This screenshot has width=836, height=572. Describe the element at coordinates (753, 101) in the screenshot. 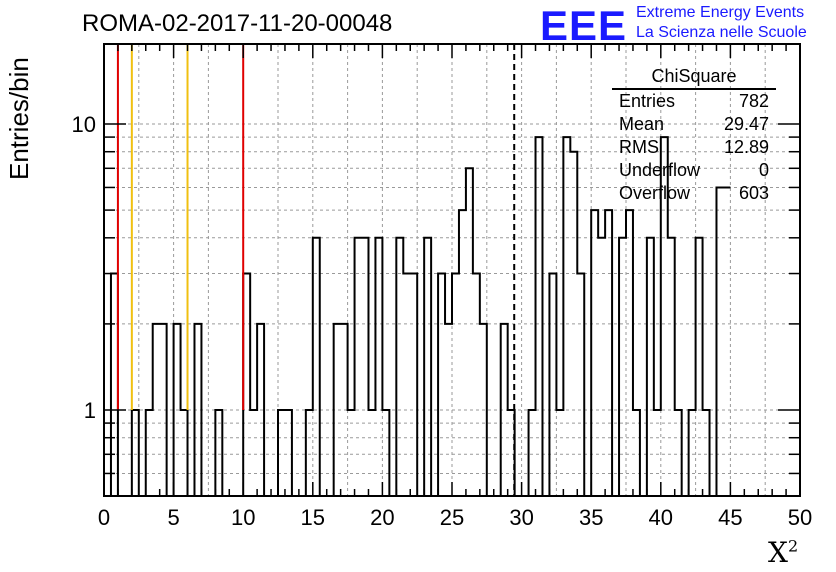

I see `stats-value: 782` at that location.